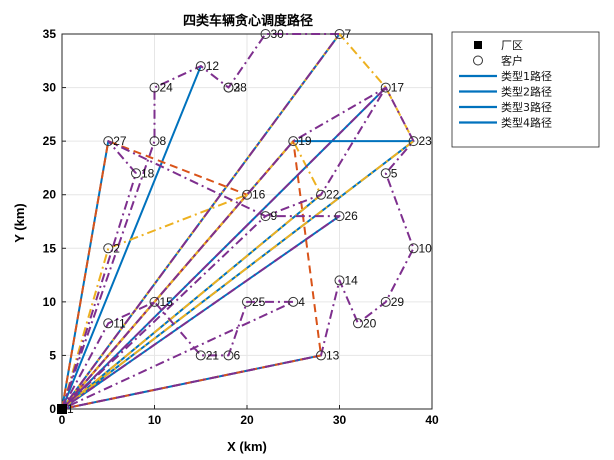 This screenshot has width=614, height=460. What do you see at coordinates (50, 195) in the screenshot?
I see `y-tick-label: 20` at bounding box center [50, 195].